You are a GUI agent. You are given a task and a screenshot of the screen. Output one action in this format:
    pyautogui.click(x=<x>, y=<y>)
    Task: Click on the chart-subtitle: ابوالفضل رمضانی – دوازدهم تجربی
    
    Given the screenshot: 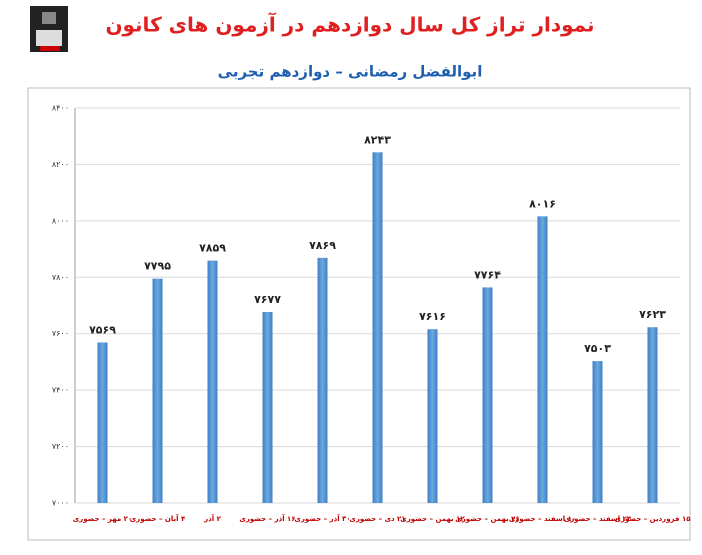 What is the action you would take?
    pyautogui.click(x=350, y=72)
    